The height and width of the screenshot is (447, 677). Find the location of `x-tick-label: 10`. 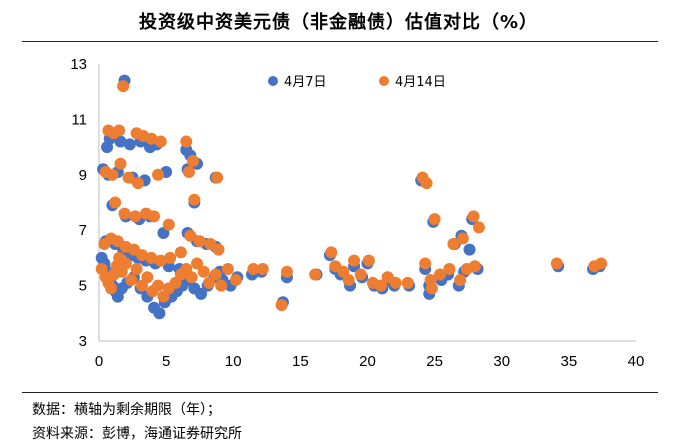

x-tick-label: 10 is located at coordinates (233, 361).